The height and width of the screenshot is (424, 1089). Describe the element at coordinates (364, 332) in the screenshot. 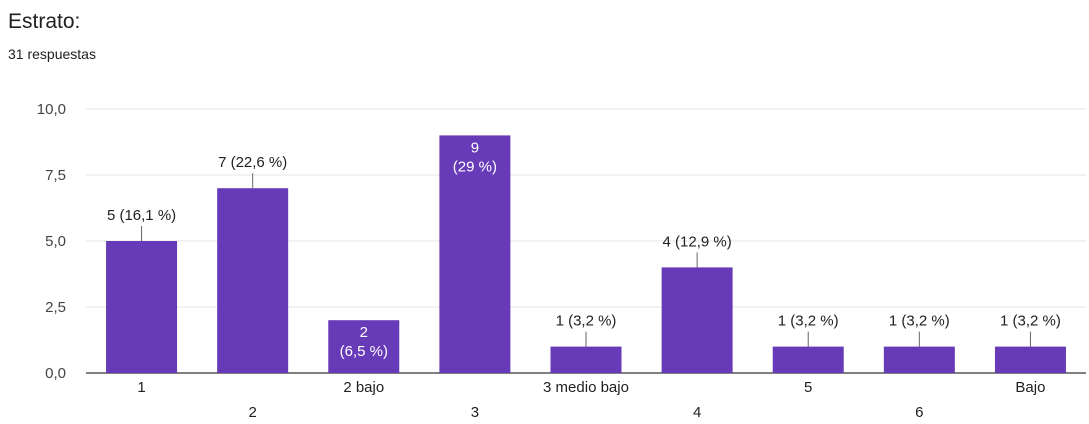

I see `data-label: 2` at that location.